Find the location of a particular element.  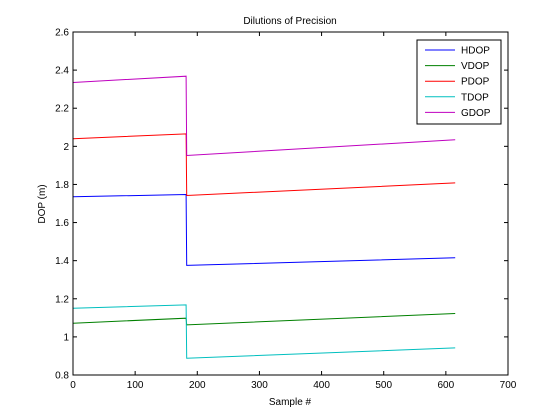

x-tick-label: 400 is located at coordinates (321, 385).